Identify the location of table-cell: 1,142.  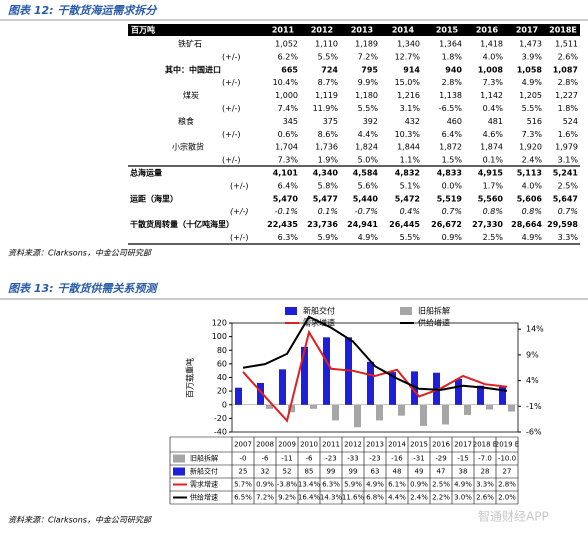
(491, 95).